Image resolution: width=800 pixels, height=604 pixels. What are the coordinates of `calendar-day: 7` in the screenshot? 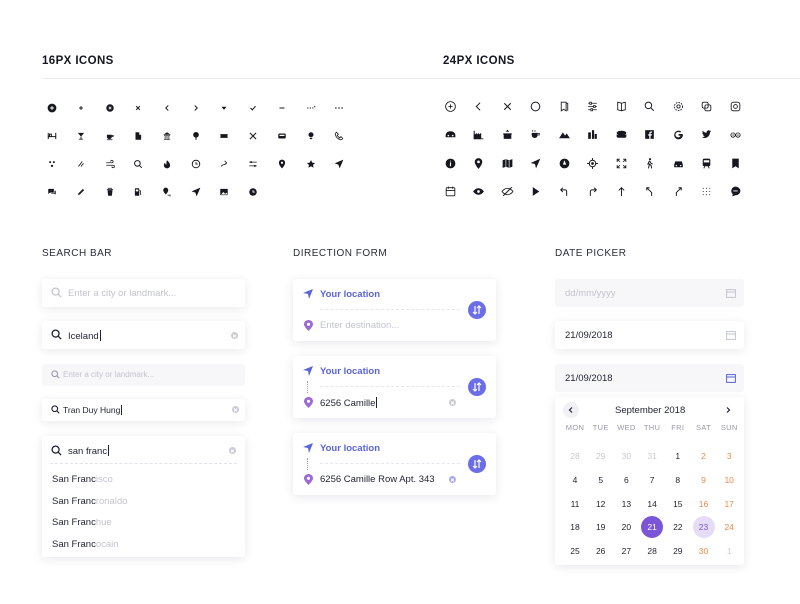 It's located at (652, 479).